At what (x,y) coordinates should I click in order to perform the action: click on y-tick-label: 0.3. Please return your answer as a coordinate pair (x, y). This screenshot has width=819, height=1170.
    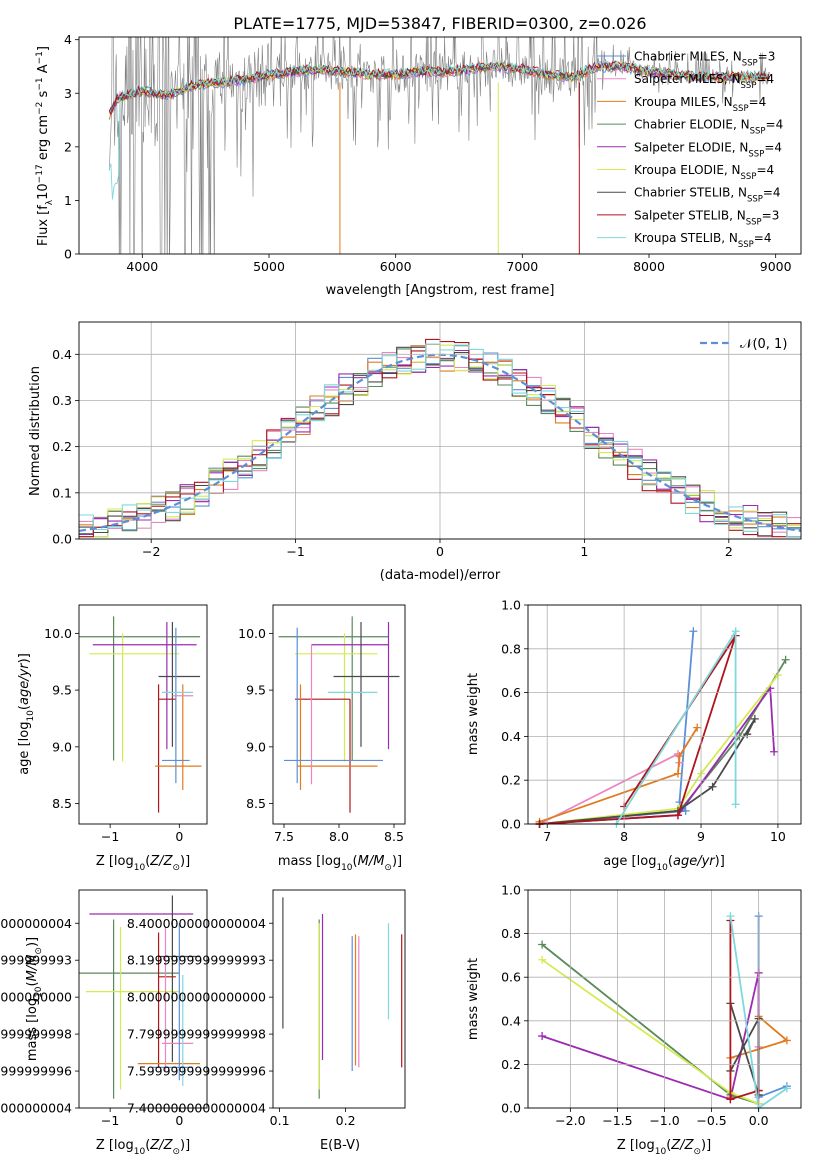
    Looking at the image, I should click on (62, 400).